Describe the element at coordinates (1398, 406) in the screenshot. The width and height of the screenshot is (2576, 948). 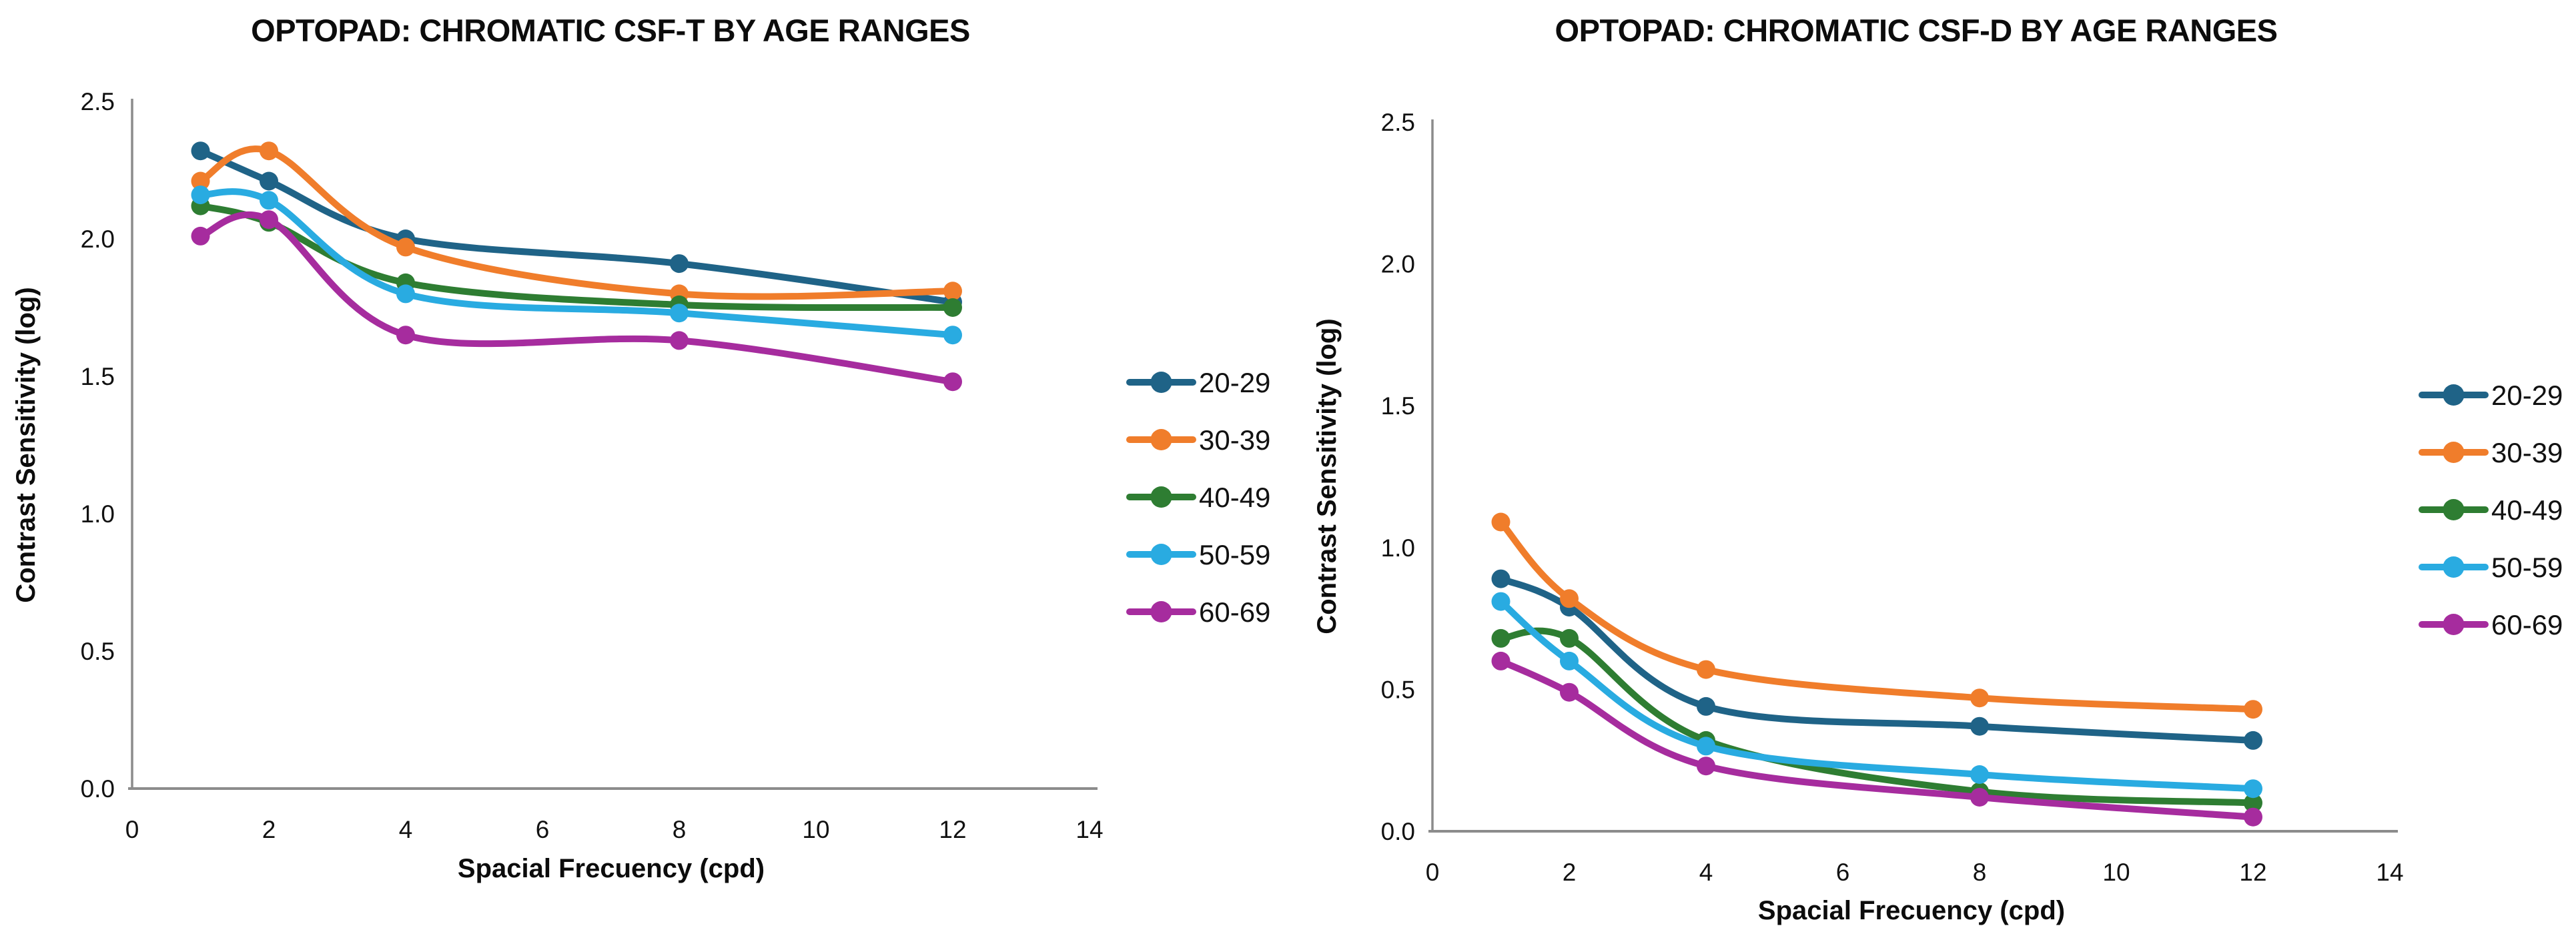
I see `y-tick-label: 1.5` at that location.